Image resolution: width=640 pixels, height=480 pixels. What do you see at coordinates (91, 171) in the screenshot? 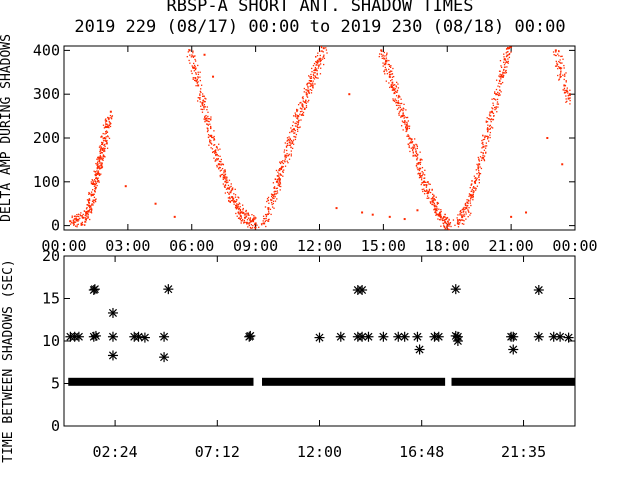
I see `top-series-rising` at bounding box center [91, 171].